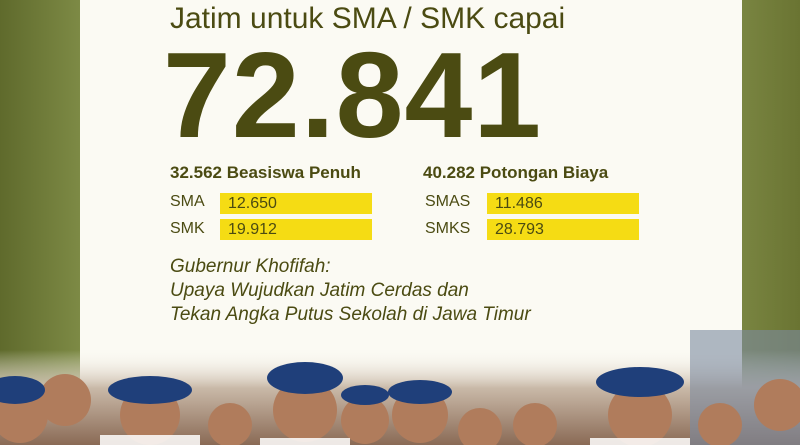 The width and height of the screenshot is (800, 445). I want to click on row-label: SMA, so click(187, 201).